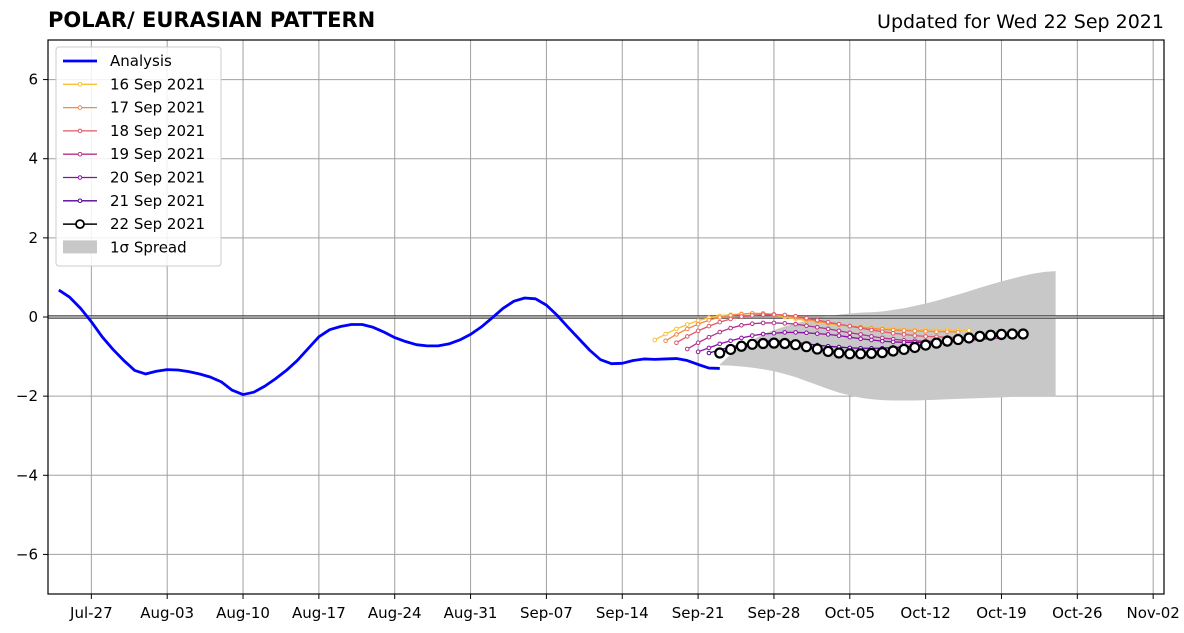 This screenshot has height=633, width=1184. What do you see at coordinates (319, 613) in the screenshot?
I see `x-tick-label-3: Aug-17` at bounding box center [319, 613].